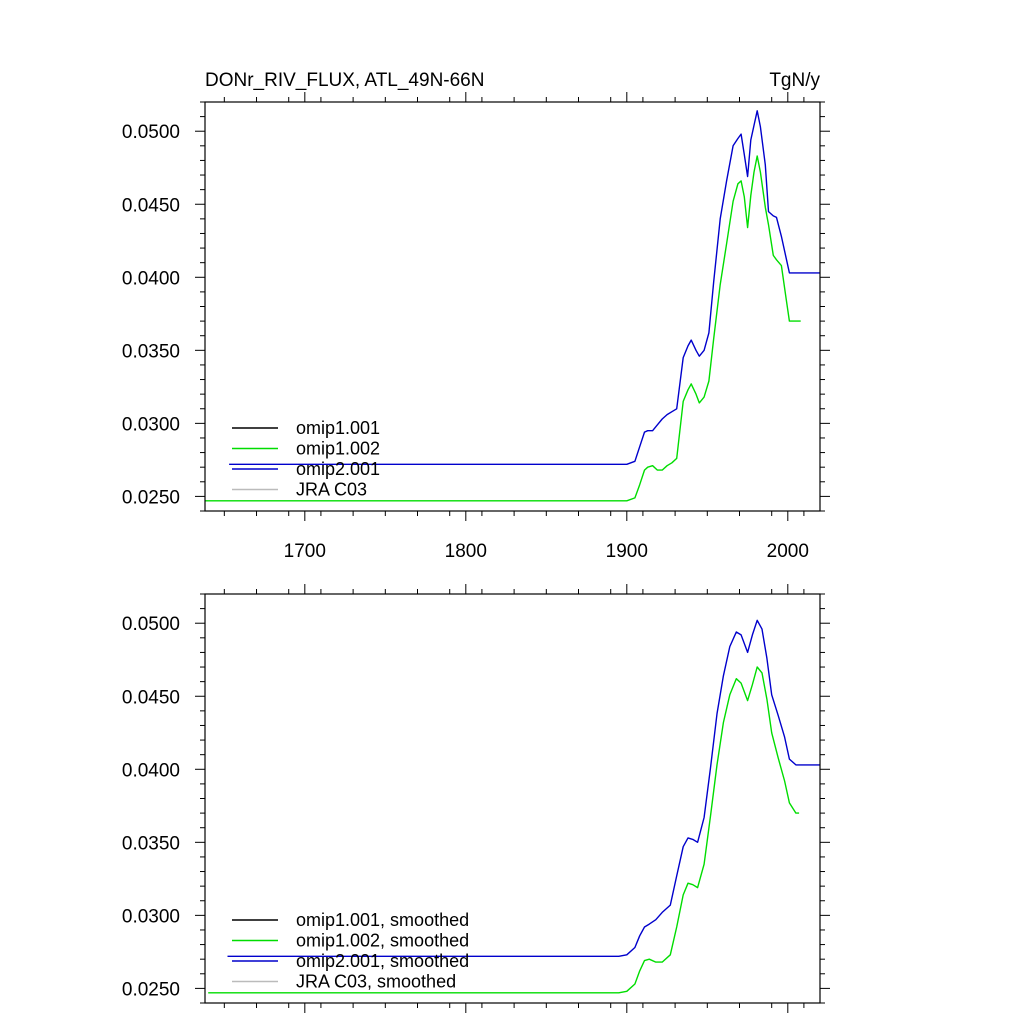 Image resolution: width=1024 pixels, height=1024 pixels. I want to click on chart-title: DONr_RIV_FLUX, ATL_49N-66N, so click(344, 80).